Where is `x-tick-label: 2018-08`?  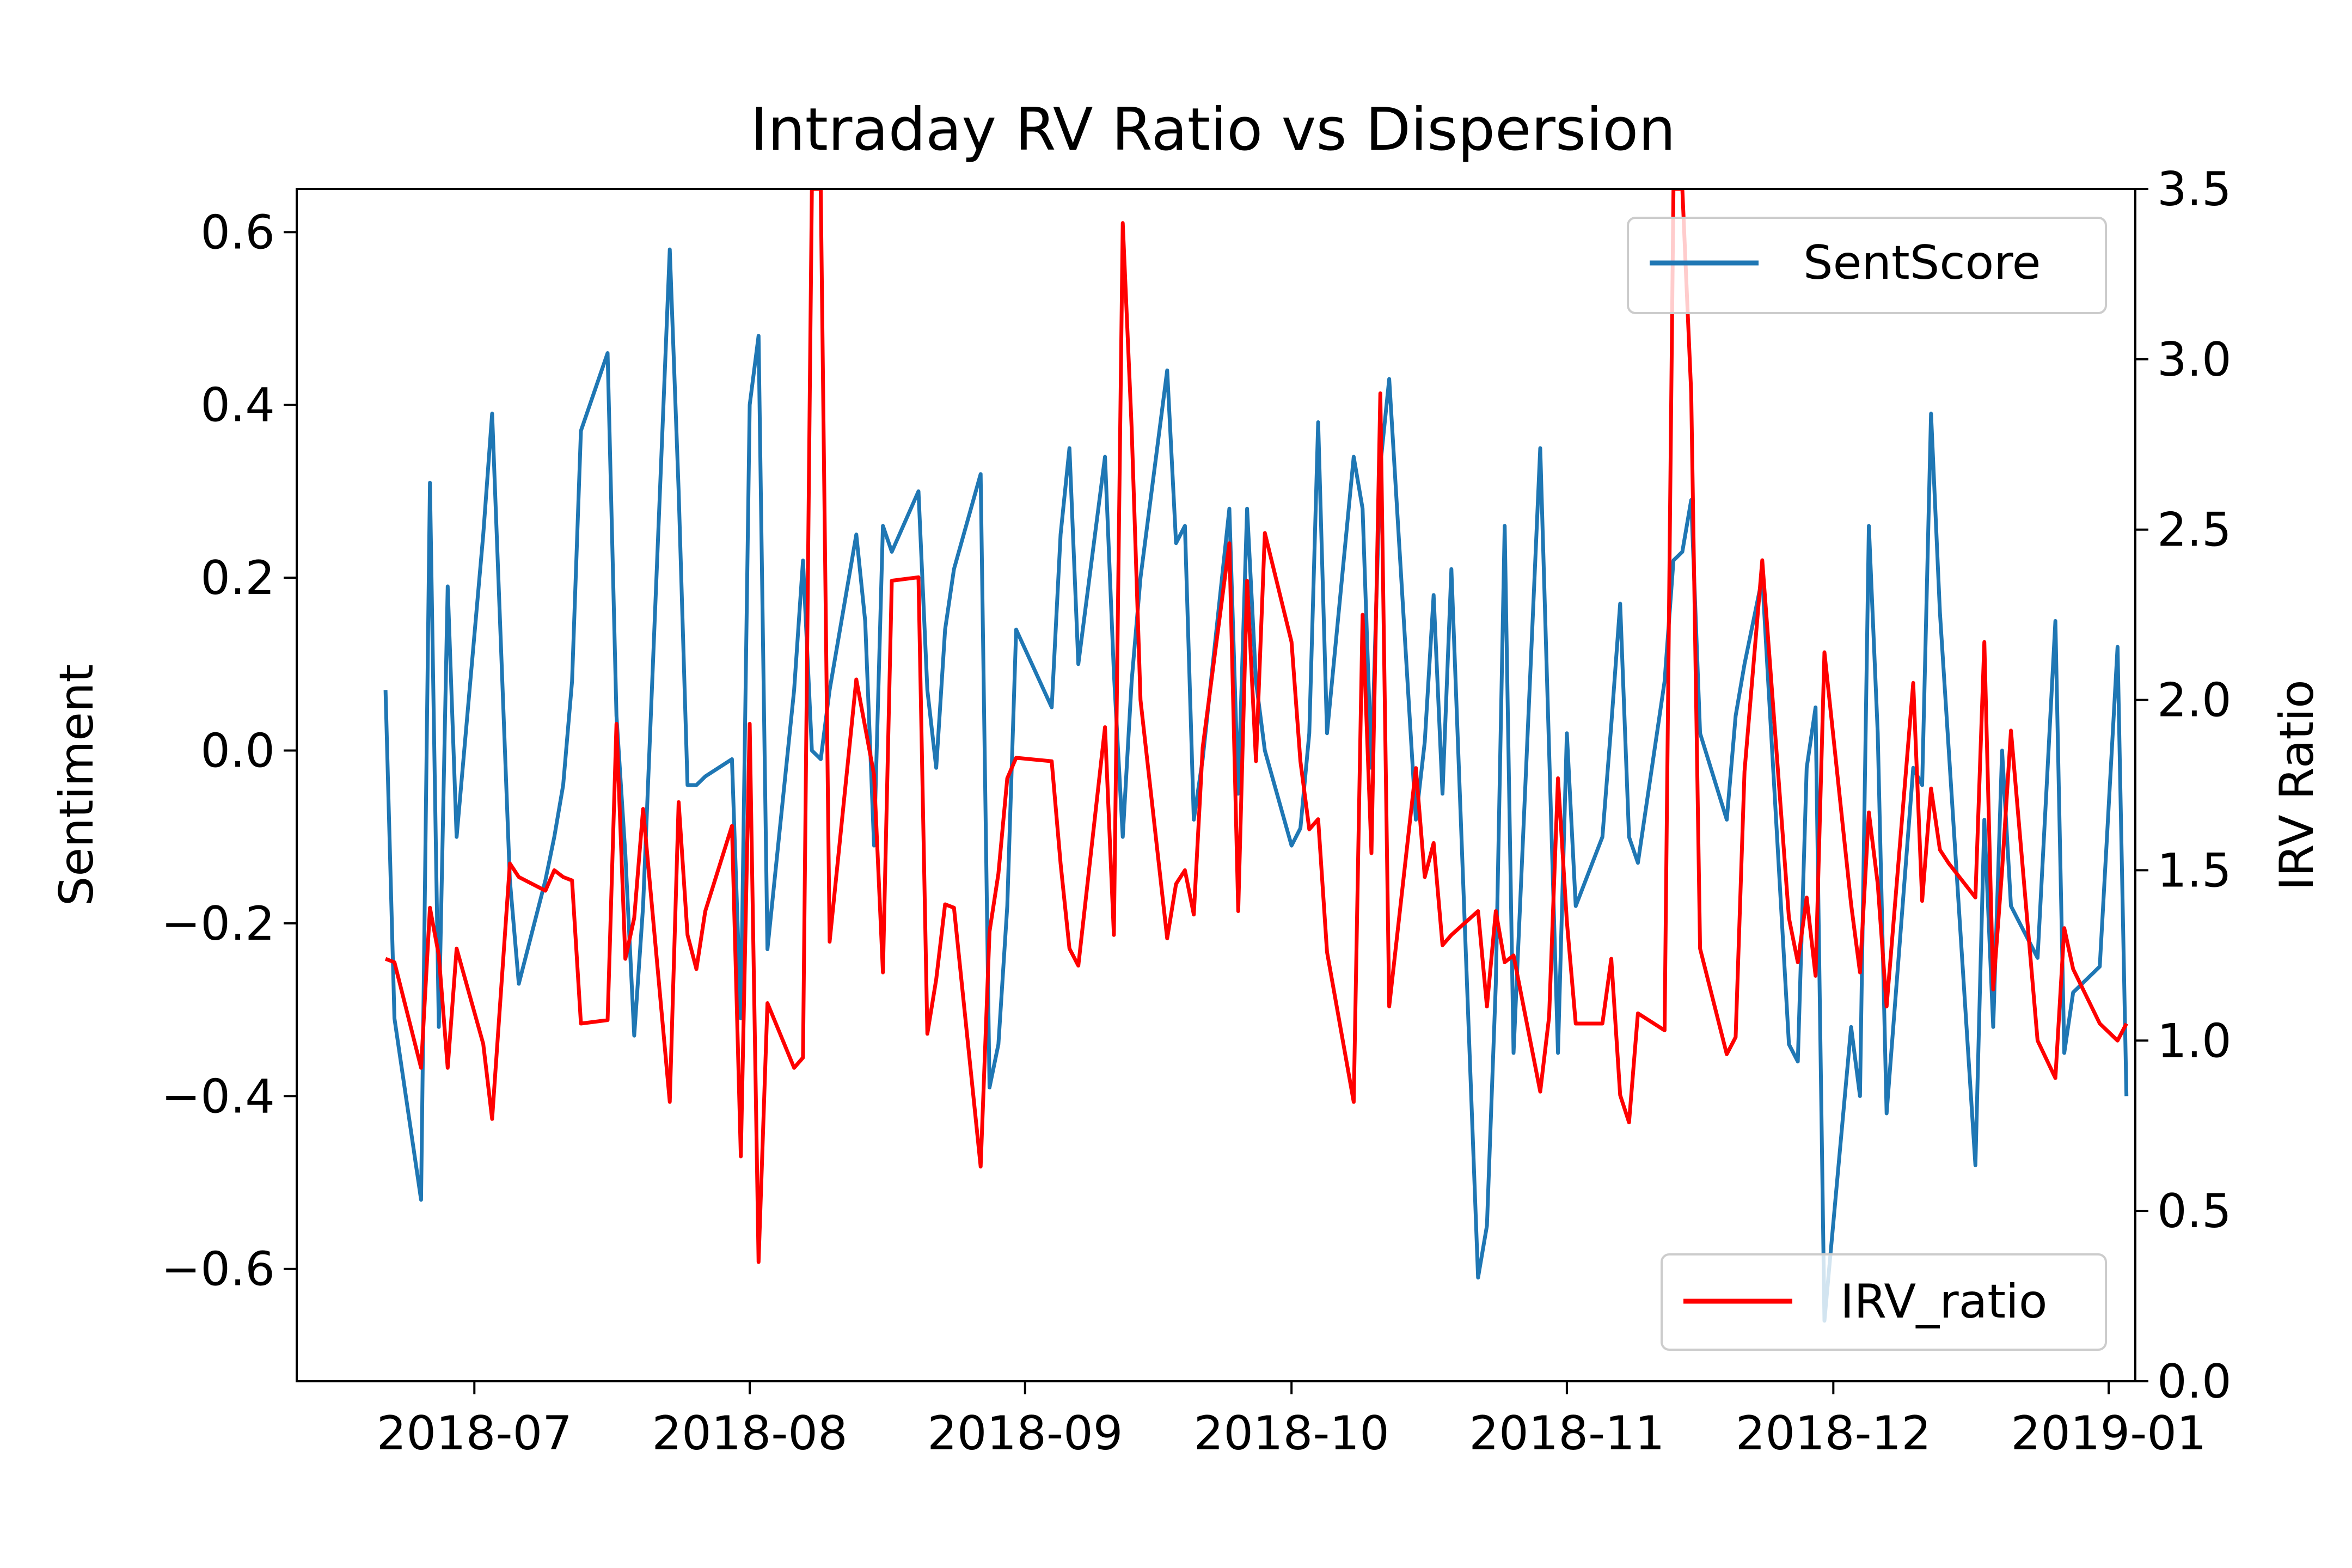
x-tick-label: 2018-08 is located at coordinates (749, 1433).